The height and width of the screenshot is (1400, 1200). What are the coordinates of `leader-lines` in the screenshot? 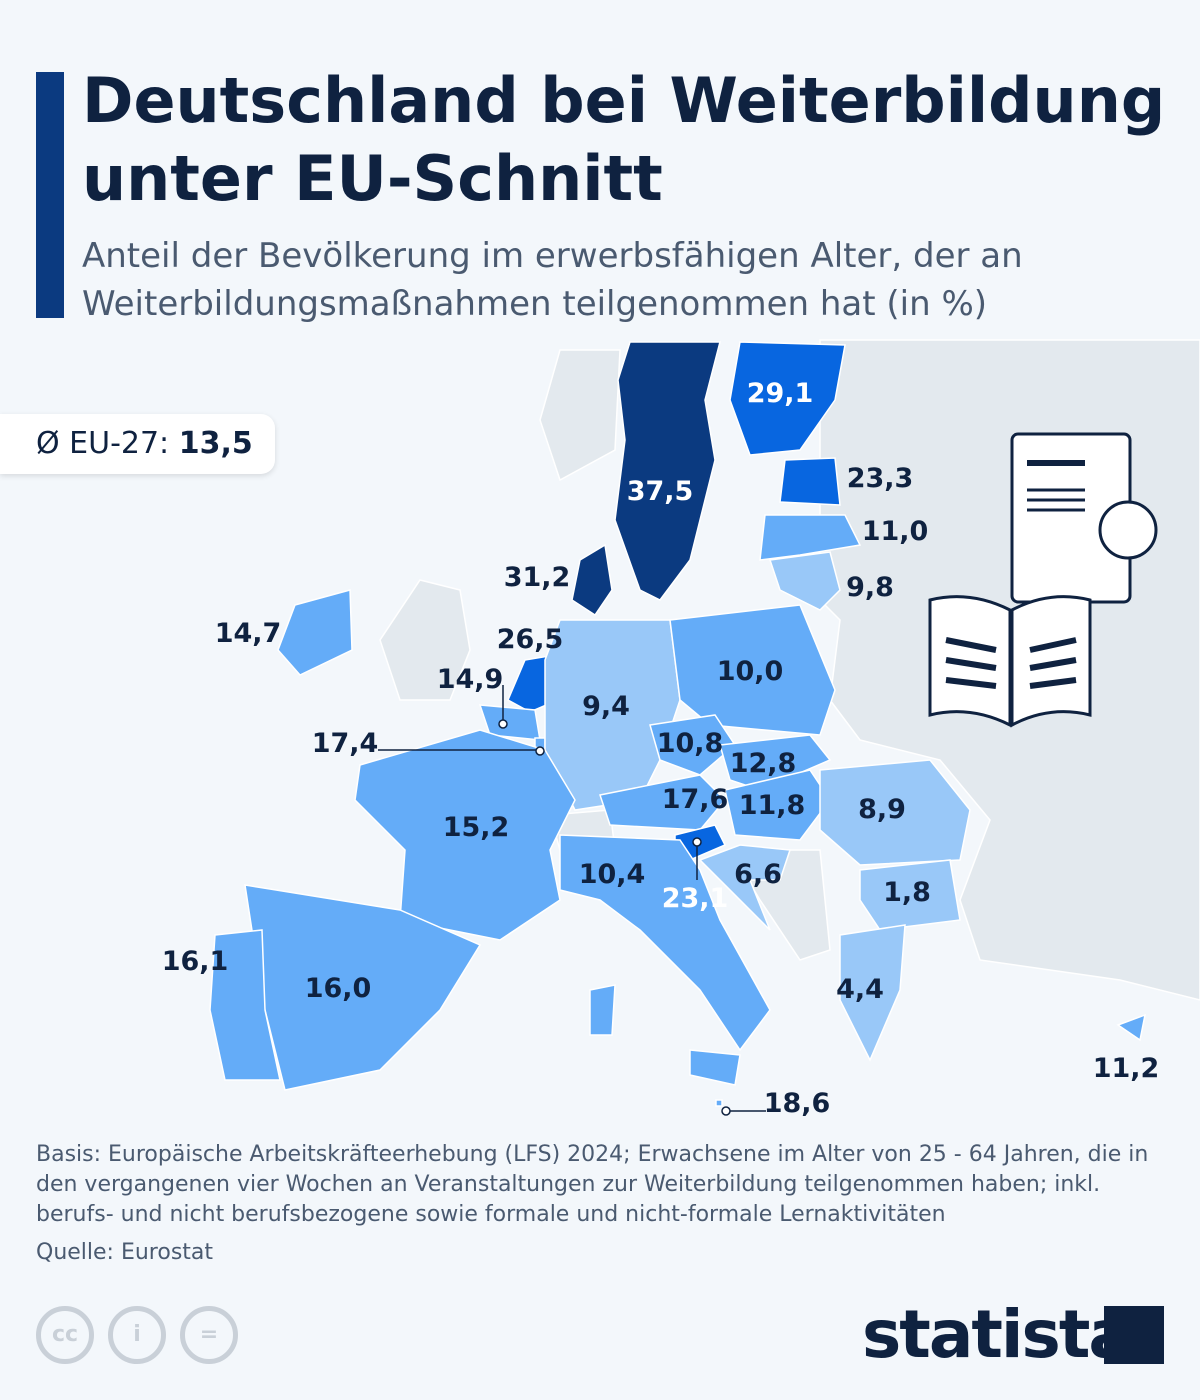 It's located at (572, 900).